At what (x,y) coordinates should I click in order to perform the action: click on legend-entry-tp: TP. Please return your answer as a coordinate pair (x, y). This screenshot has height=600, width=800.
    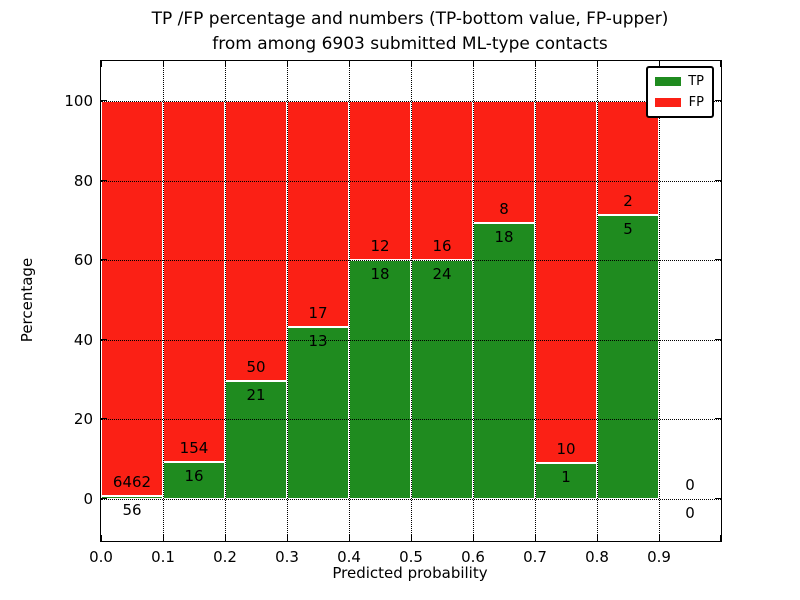
    Looking at the image, I should click on (679, 81).